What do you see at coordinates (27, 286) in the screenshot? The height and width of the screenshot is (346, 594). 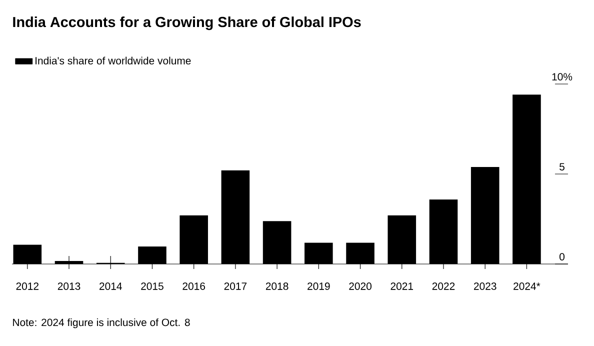 I see `x-tick-label: 2012` at bounding box center [27, 286].